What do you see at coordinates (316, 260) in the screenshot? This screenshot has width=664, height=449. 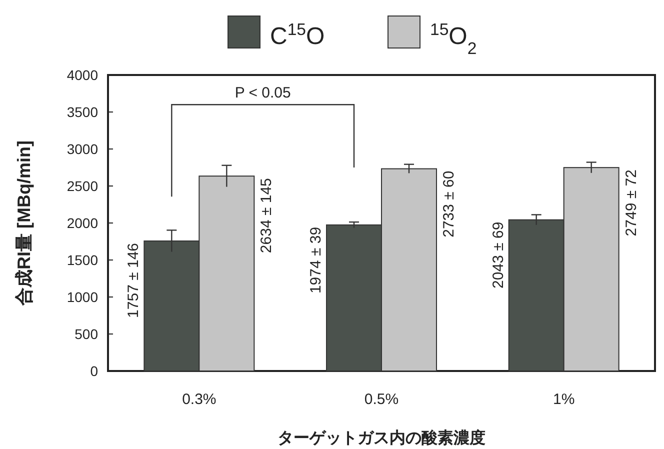 I see `data-label: 1974 ± 39` at bounding box center [316, 260].